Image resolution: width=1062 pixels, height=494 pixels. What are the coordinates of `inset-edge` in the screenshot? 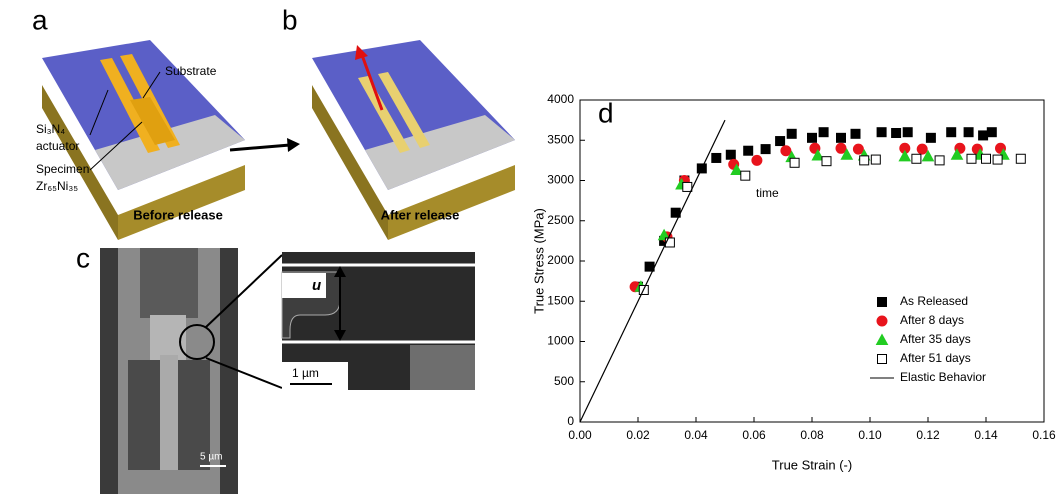 It's located at (442, 367).